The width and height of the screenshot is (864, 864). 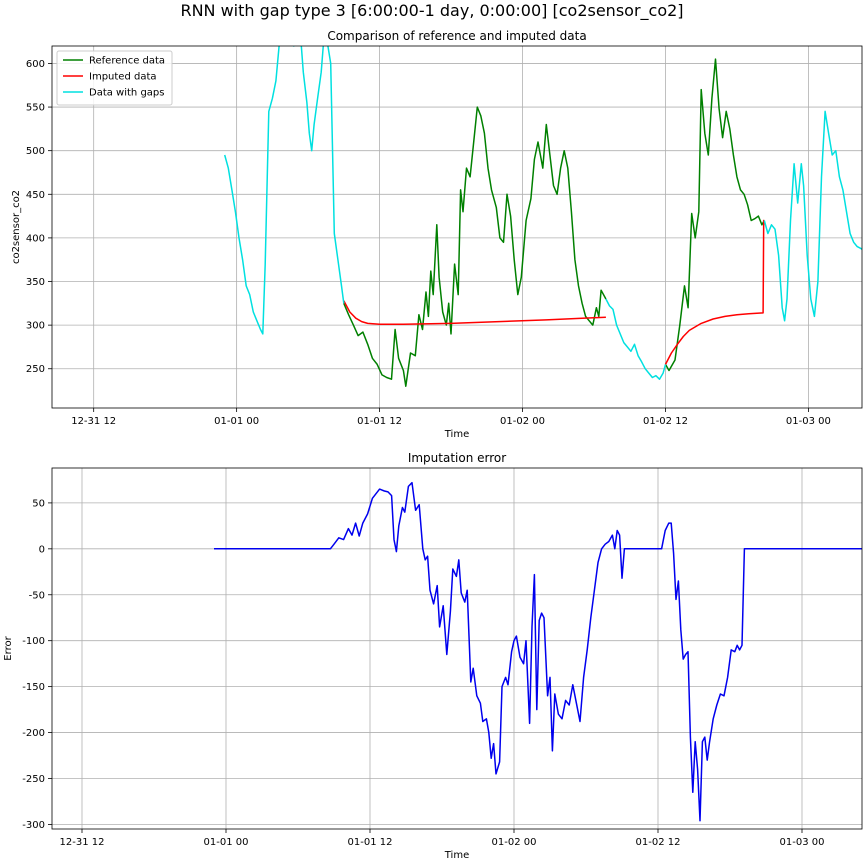 I want to click on legend-label: Reference data, so click(x=127, y=61).